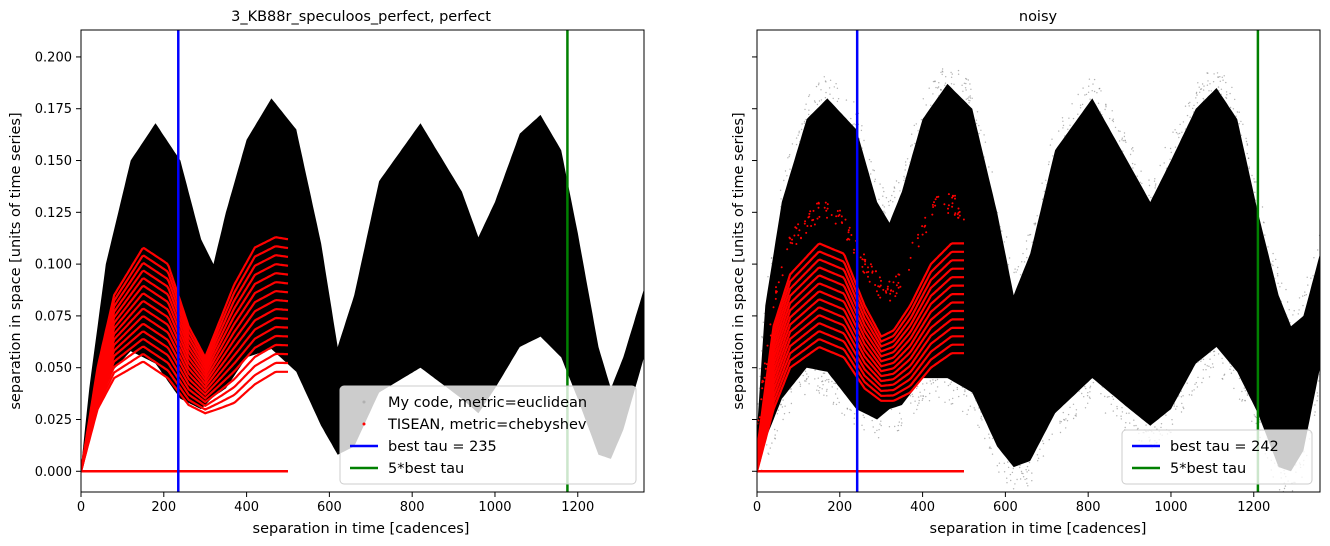  I want to click on legend-dot-swatch, so click(364, 402).